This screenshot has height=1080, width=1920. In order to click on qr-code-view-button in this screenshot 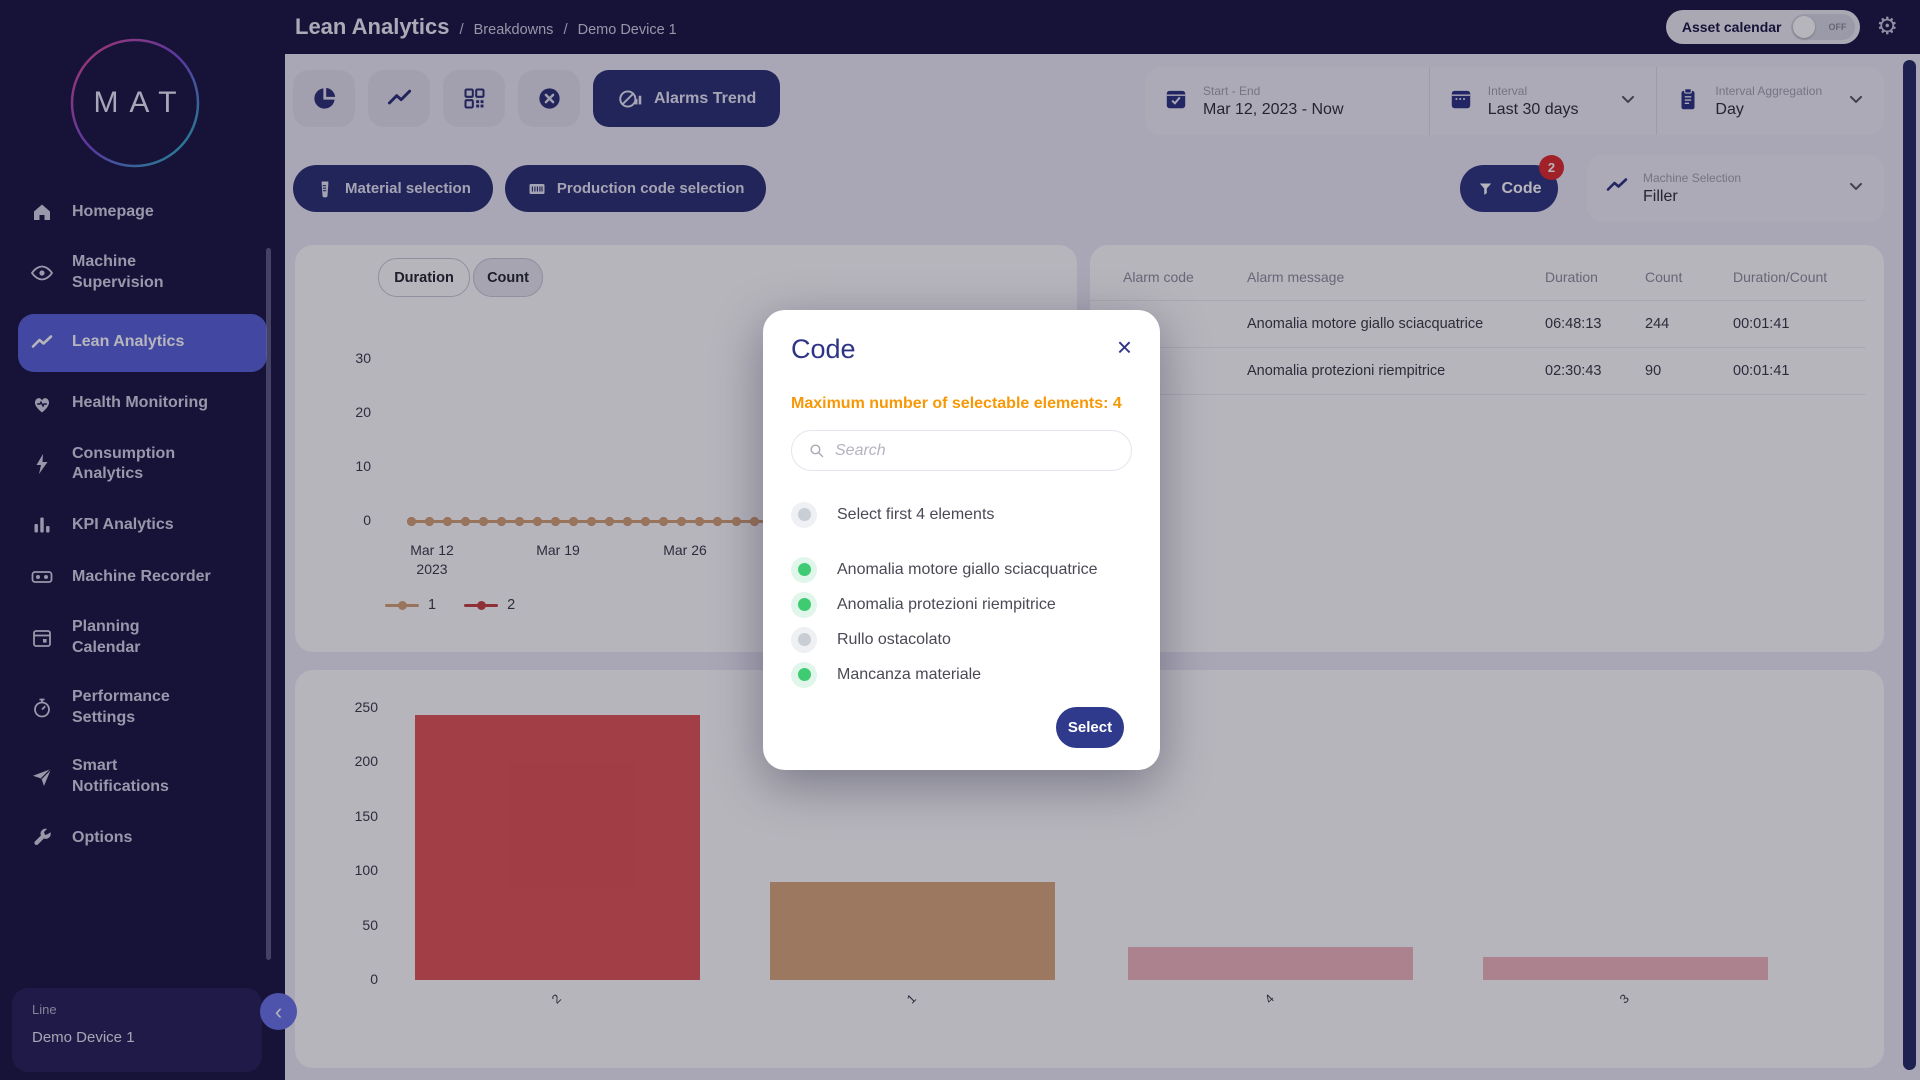, I will do `click(474, 98)`.